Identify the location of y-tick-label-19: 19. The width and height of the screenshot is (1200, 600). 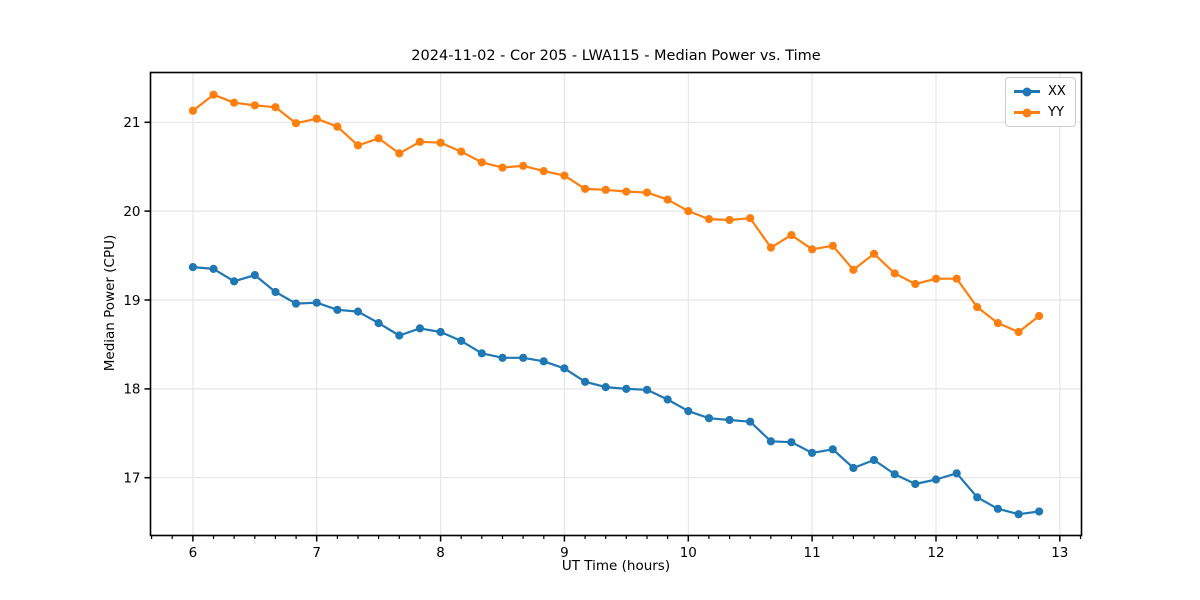
(131, 301).